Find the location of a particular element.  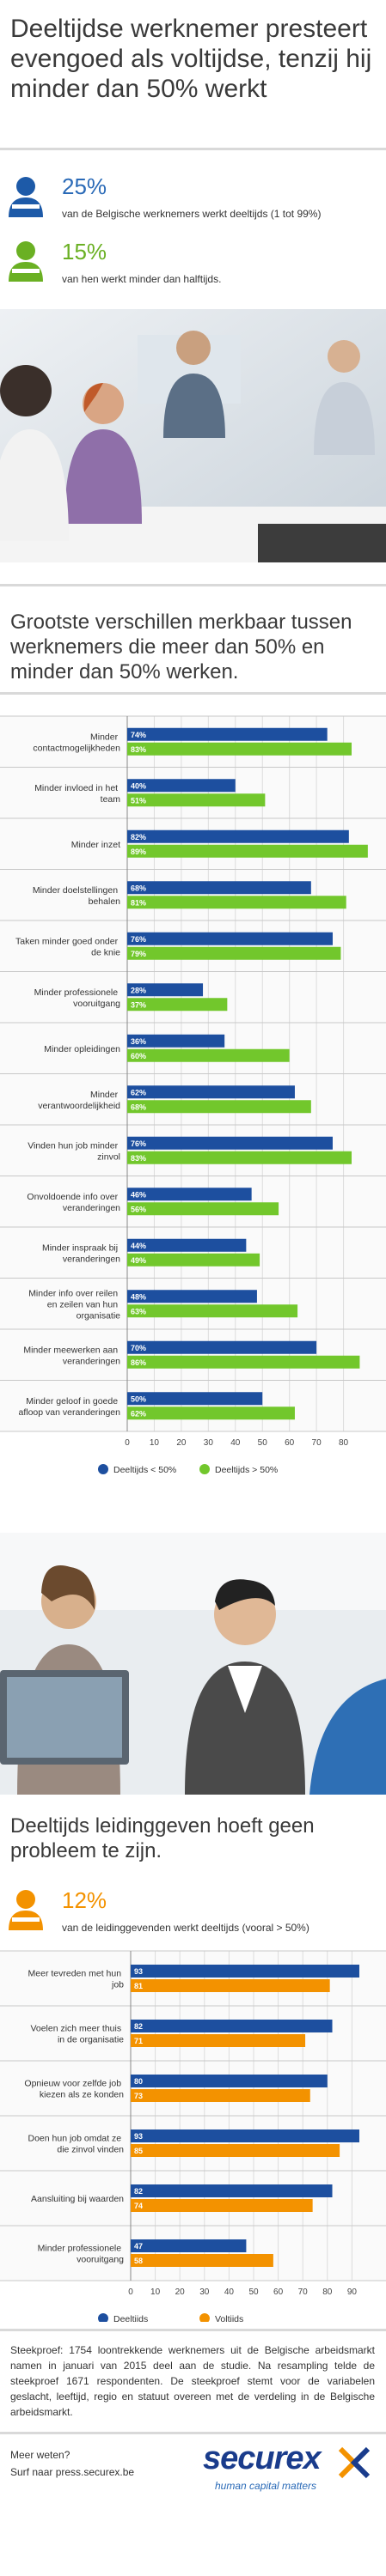

category-label: Minder contactmogelijkheden is located at coordinates (76, 742).